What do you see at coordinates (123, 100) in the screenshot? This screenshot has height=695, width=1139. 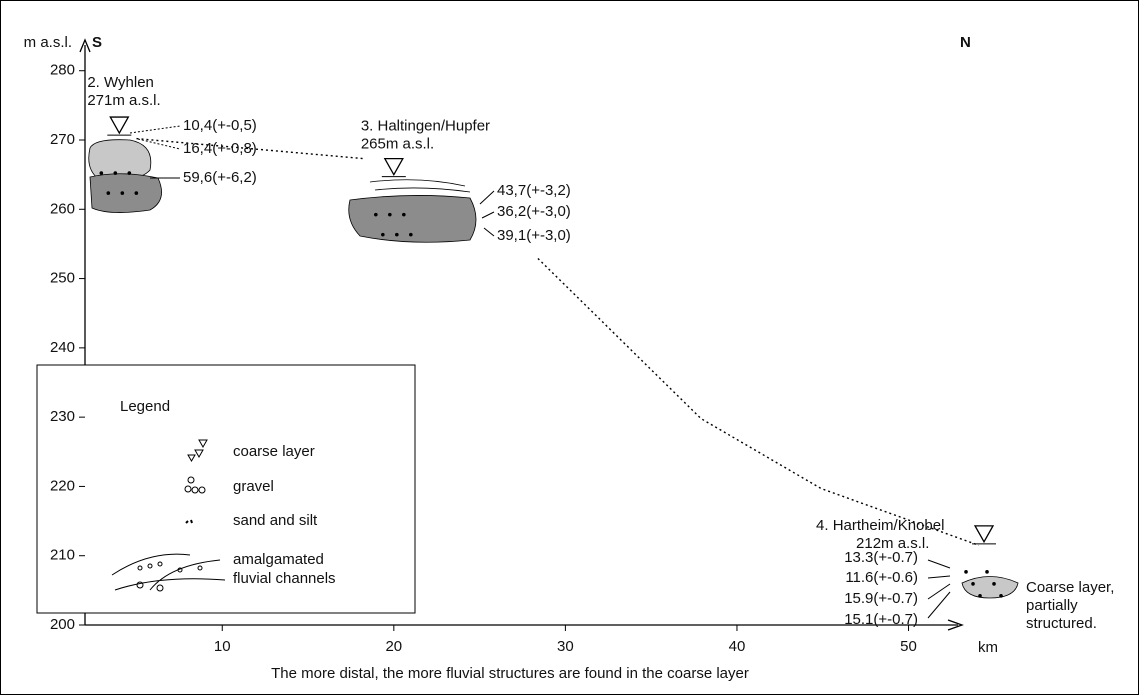 I see `site-elevation: 271m a.s.l.` at bounding box center [123, 100].